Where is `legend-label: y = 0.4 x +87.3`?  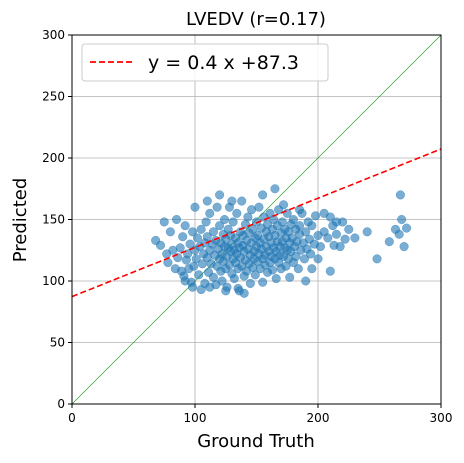 legend-label: y = 0.4 x +87.3 is located at coordinates (223, 63).